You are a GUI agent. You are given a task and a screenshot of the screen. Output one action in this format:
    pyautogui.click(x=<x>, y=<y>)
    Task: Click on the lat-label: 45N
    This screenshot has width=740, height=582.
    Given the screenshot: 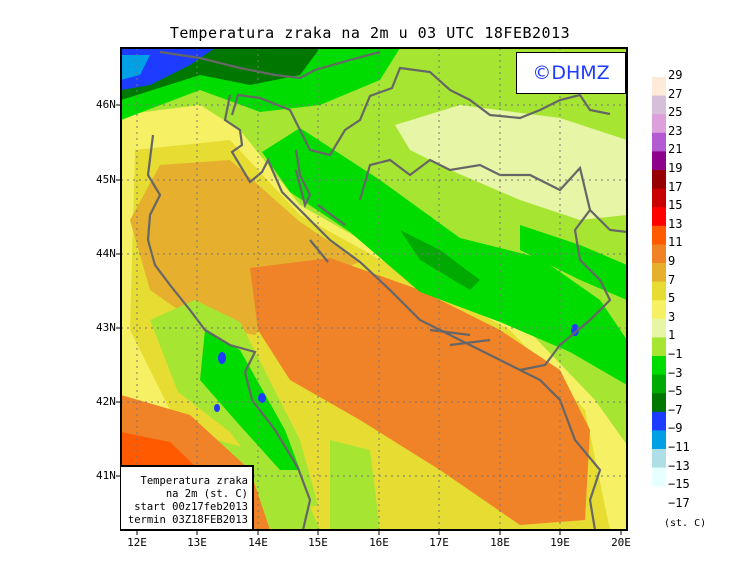 What is the action you would take?
    pyautogui.click(x=106, y=179)
    